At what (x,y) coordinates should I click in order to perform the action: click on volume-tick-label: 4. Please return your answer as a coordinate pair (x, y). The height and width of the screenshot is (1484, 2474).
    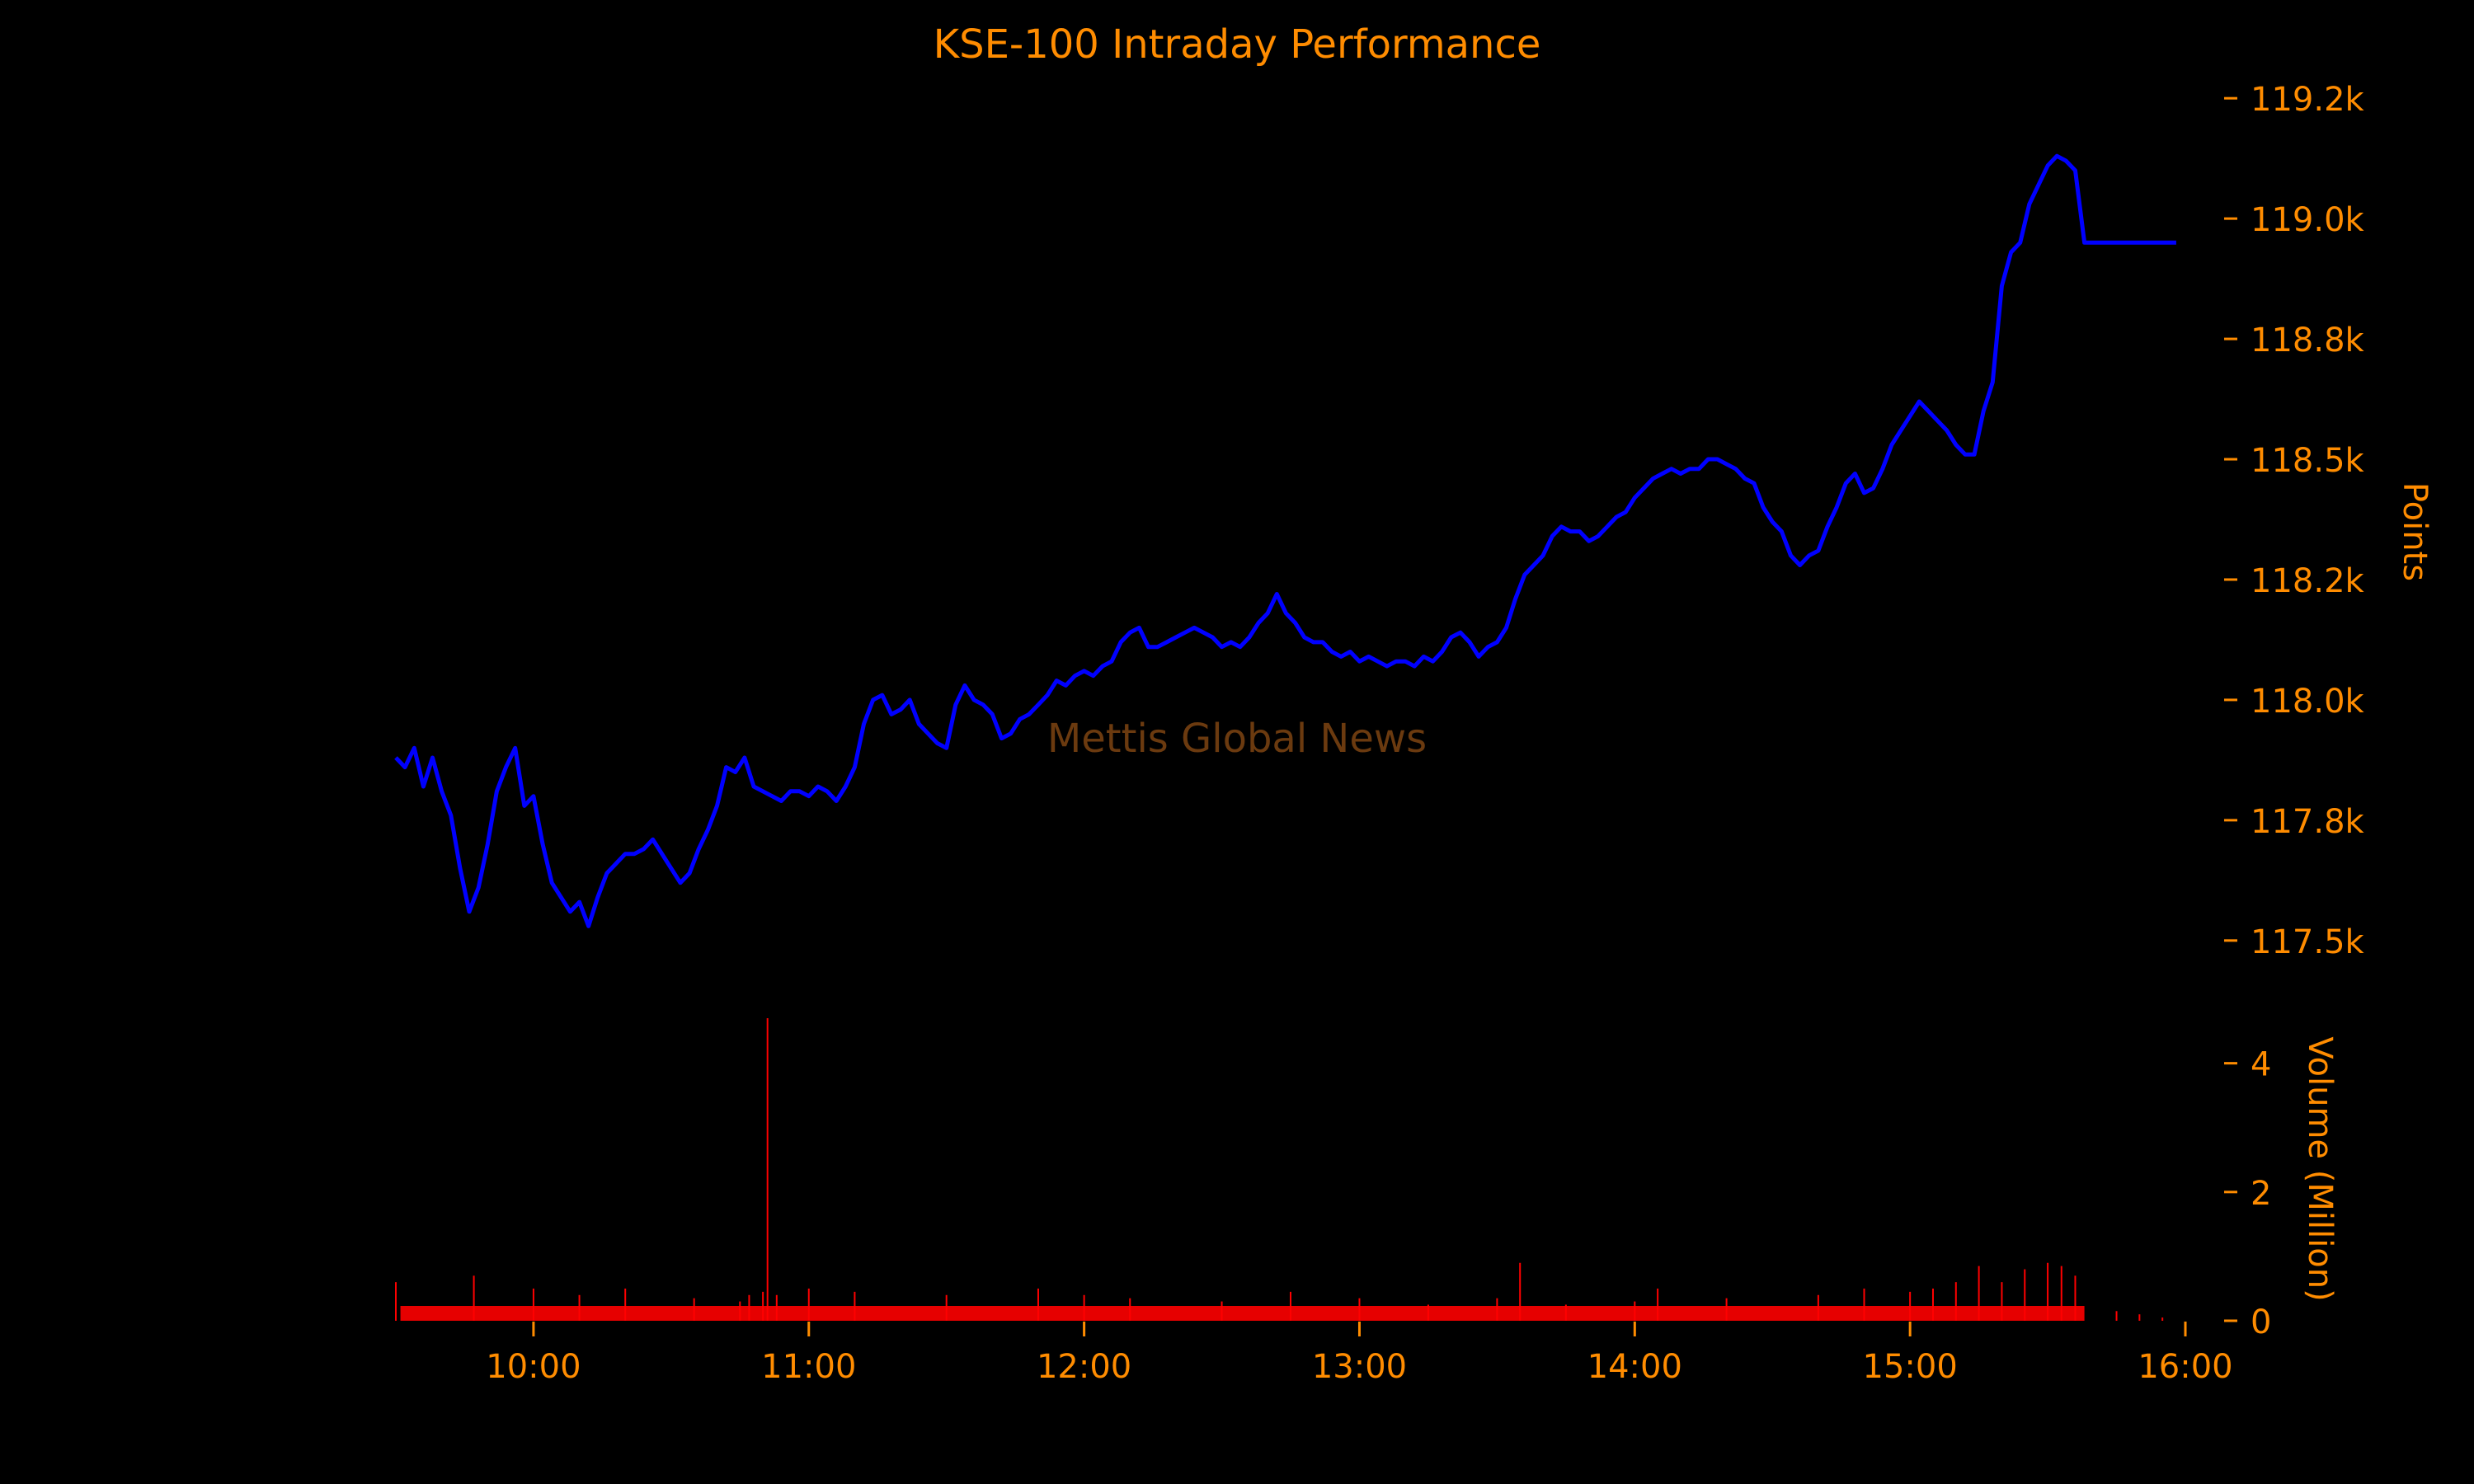
    Looking at the image, I should click on (2261, 1065).